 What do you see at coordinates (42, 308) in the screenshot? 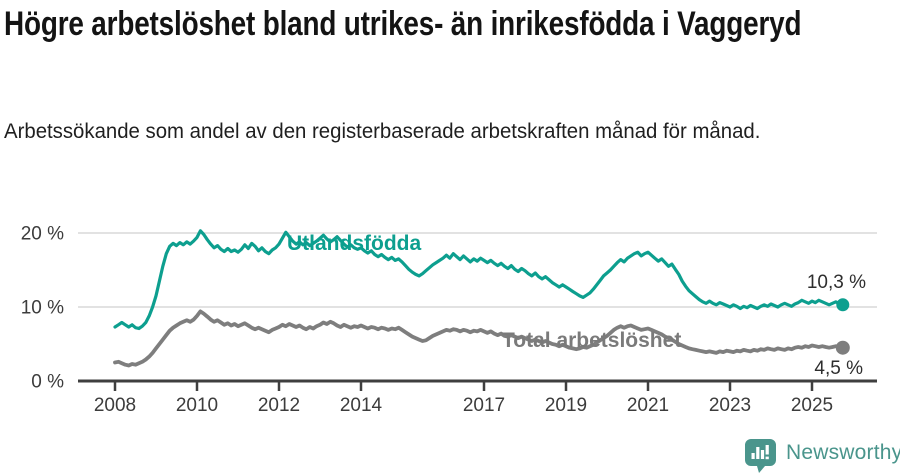
I see `y-axis-label: 10 %` at bounding box center [42, 308].